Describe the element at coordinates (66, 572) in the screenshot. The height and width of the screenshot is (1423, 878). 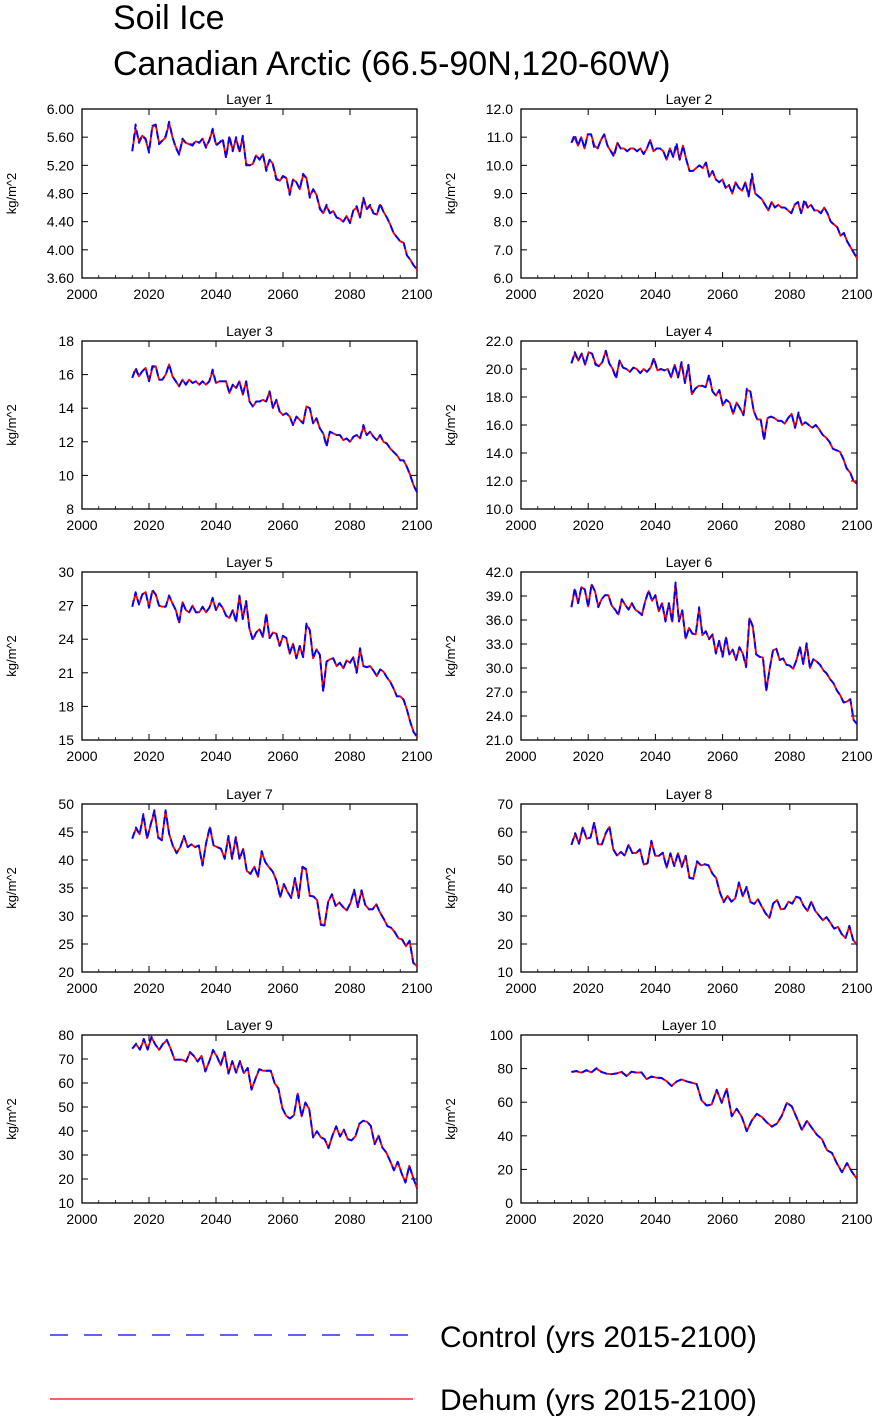
I see `y-tick-label: 30` at that location.